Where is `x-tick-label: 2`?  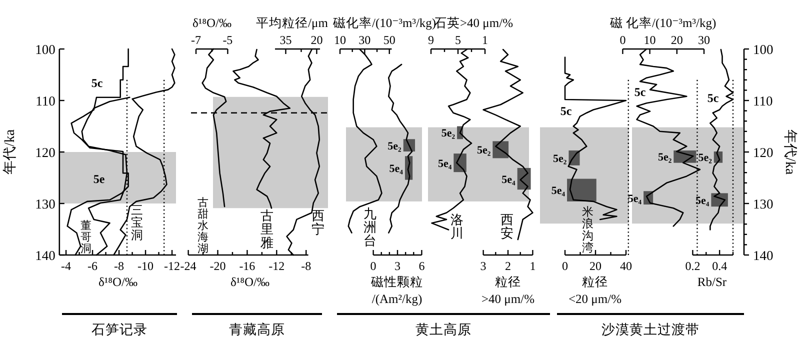 x-tick-label: 2 is located at coordinates (508, 266).